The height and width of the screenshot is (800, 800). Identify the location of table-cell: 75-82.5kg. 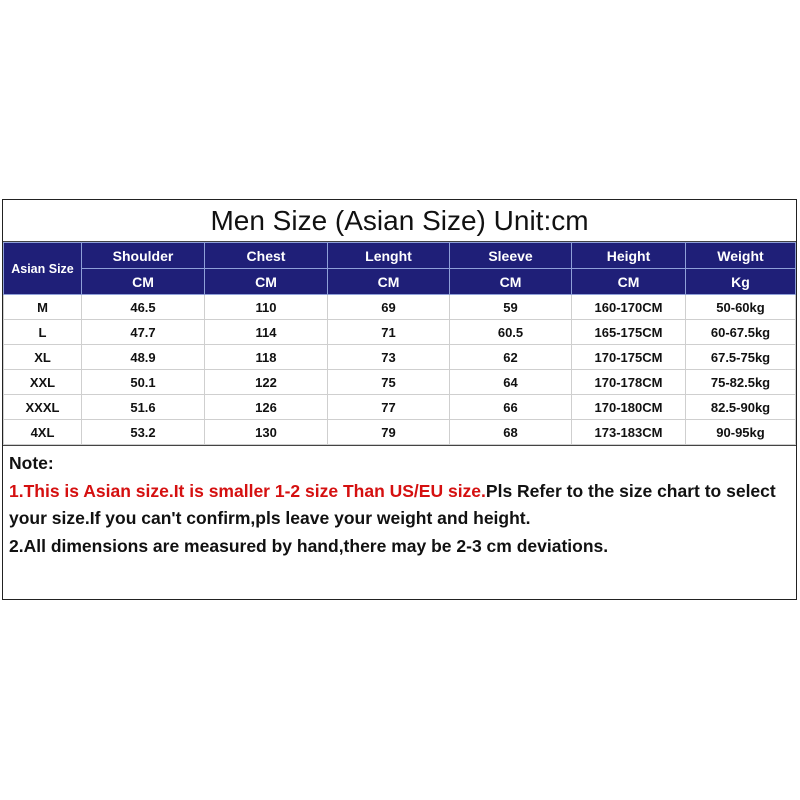
(740, 382).